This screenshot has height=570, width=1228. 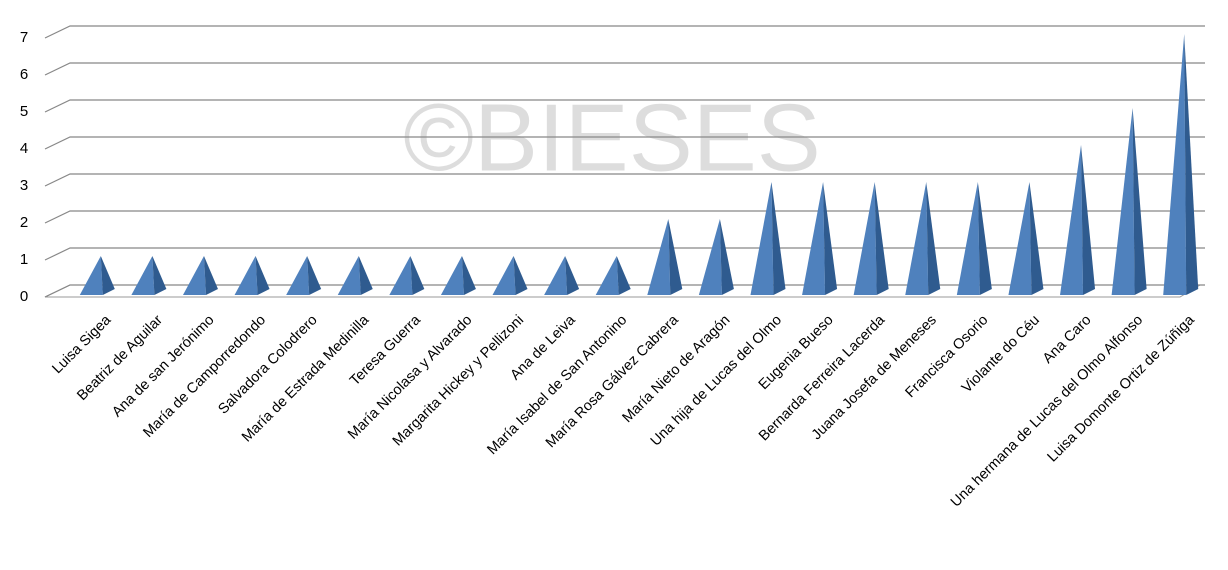 I want to click on x-tick-label: Salvadora Colodrero, so click(x=267, y=364).